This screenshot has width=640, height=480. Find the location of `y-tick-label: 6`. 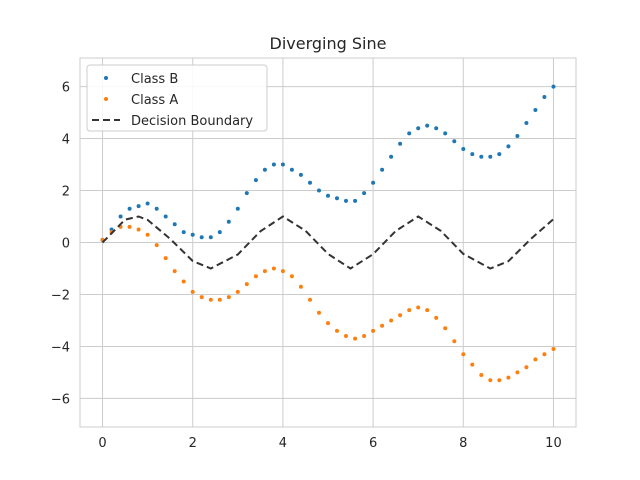

y-tick-label: 6 is located at coordinates (66, 88).